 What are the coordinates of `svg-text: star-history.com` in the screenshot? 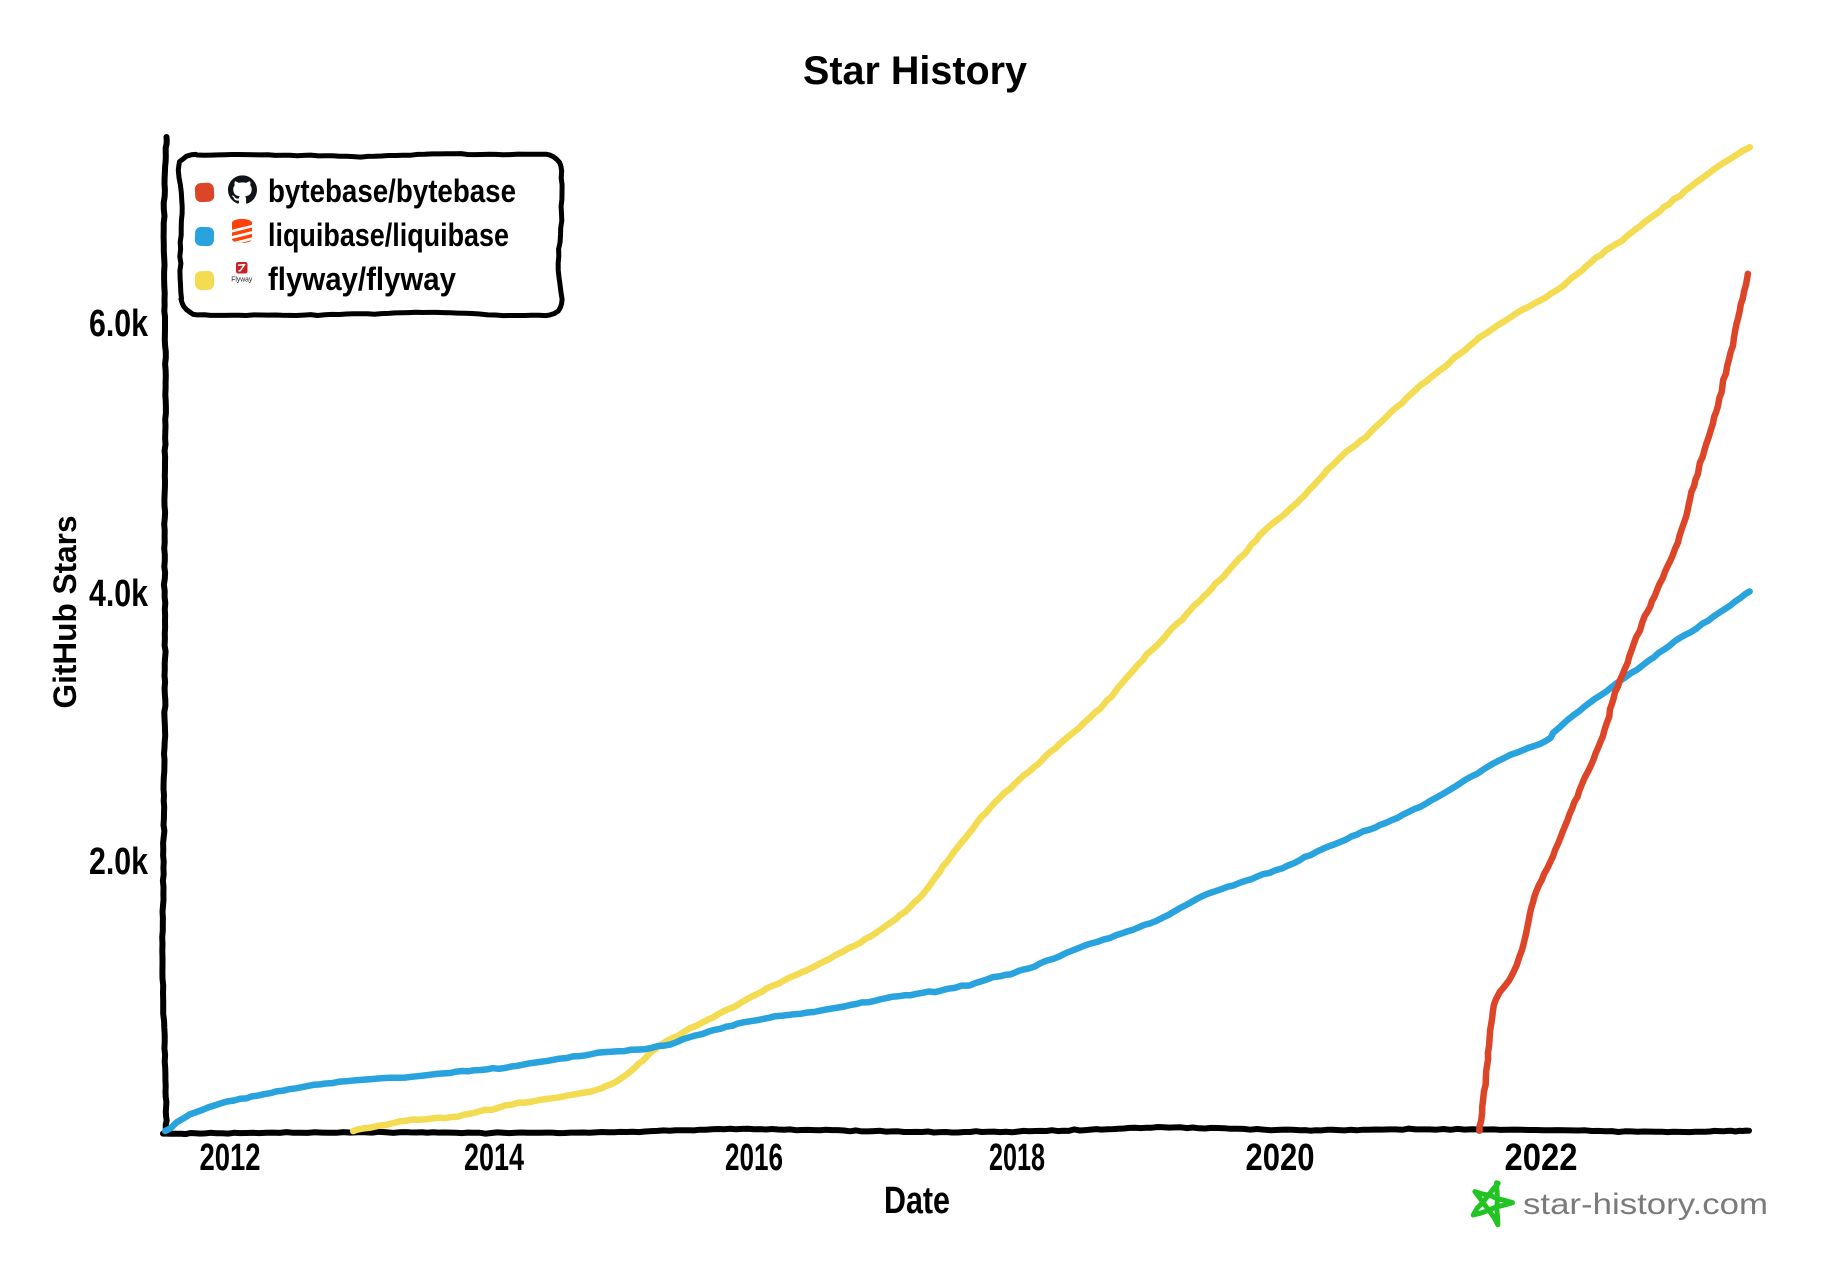 It's located at (1645, 1204).